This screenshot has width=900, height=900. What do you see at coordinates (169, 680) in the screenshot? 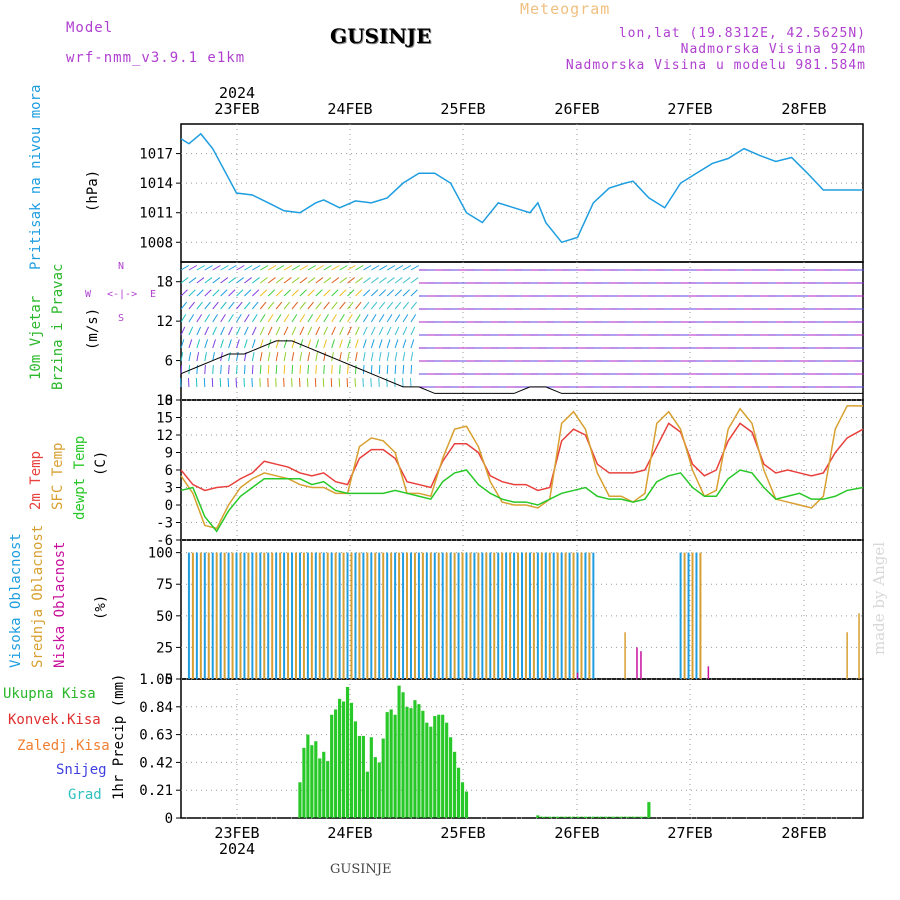
I see `ytick-label-cloud: 0` at bounding box center [169, 680].